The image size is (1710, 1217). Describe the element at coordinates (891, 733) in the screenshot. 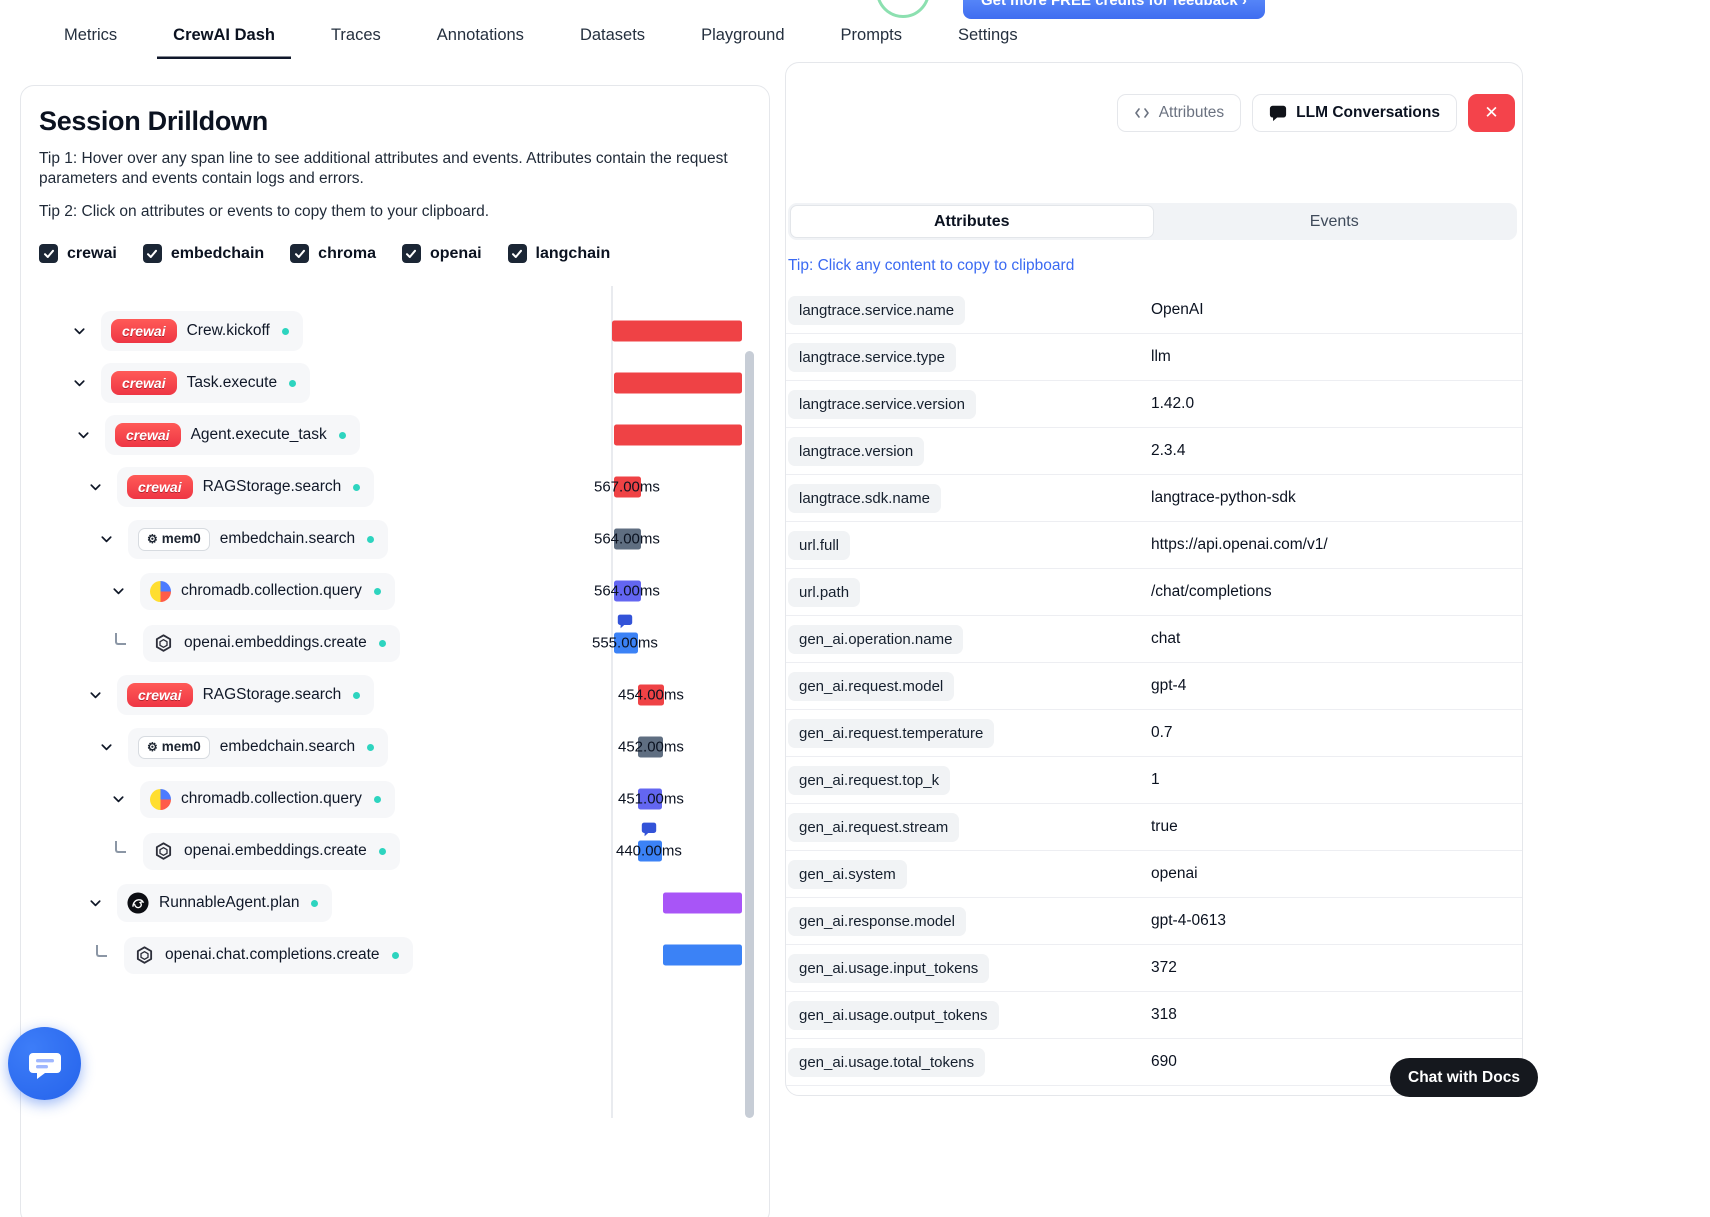

I see `attribute-key: gen_ai.request.temperature` at that location.